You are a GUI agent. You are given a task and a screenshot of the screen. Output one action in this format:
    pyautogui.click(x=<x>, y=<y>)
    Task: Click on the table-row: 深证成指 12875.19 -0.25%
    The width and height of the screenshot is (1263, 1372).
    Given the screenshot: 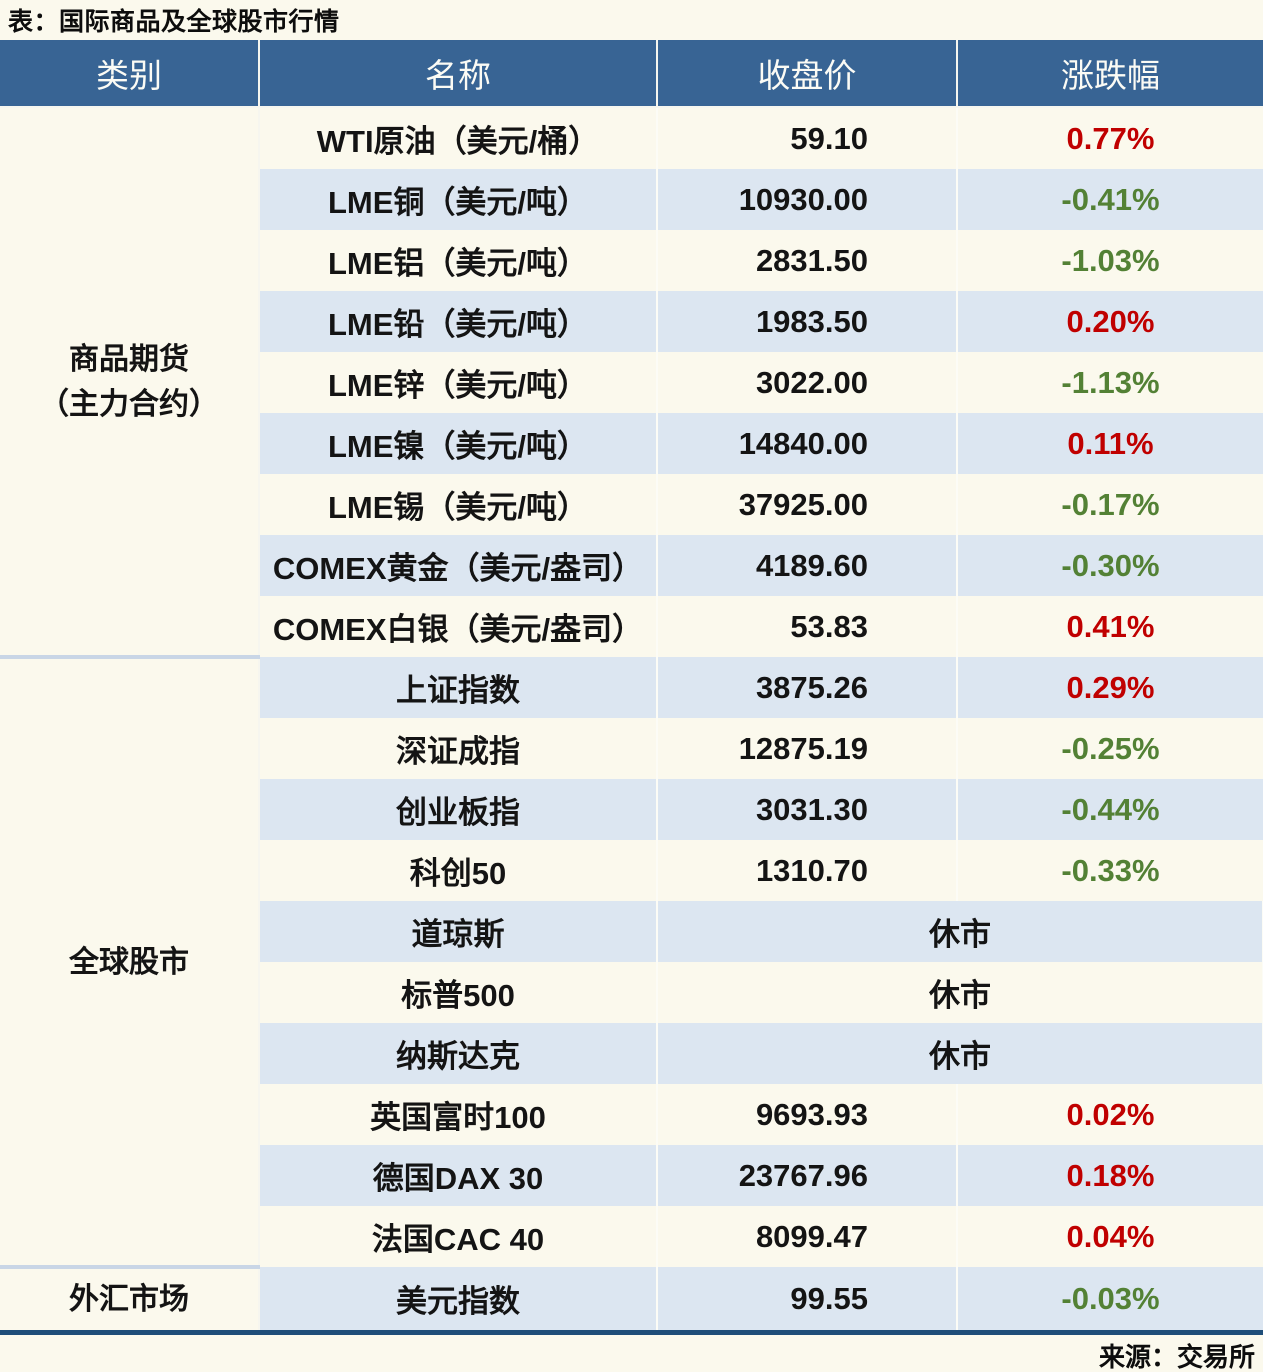 What is the action you would take?
    pyautogui.click(x=631, y=748)
    